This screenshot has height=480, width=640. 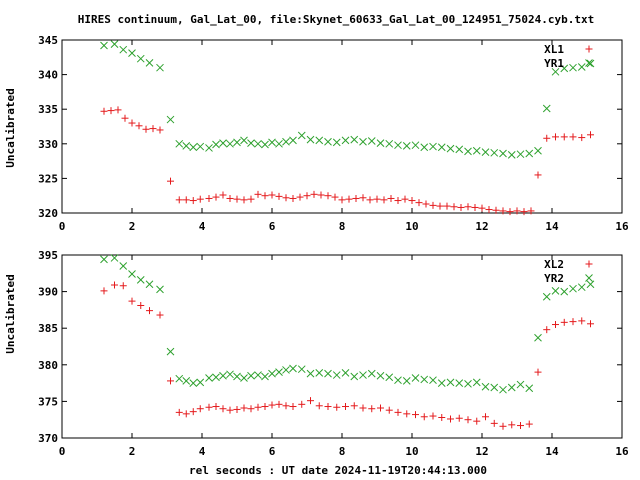 I want to click on top-y-tick-label: 345, so click(x=48, y=40).